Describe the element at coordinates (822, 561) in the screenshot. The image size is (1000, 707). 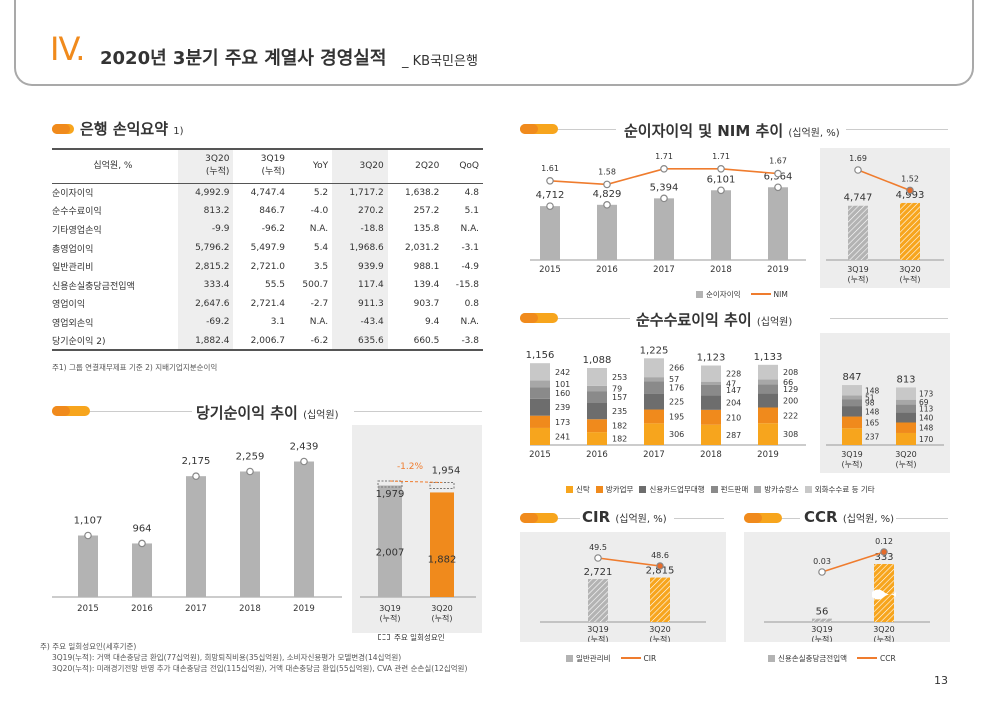
I see `data-label: 0.03` at that location.